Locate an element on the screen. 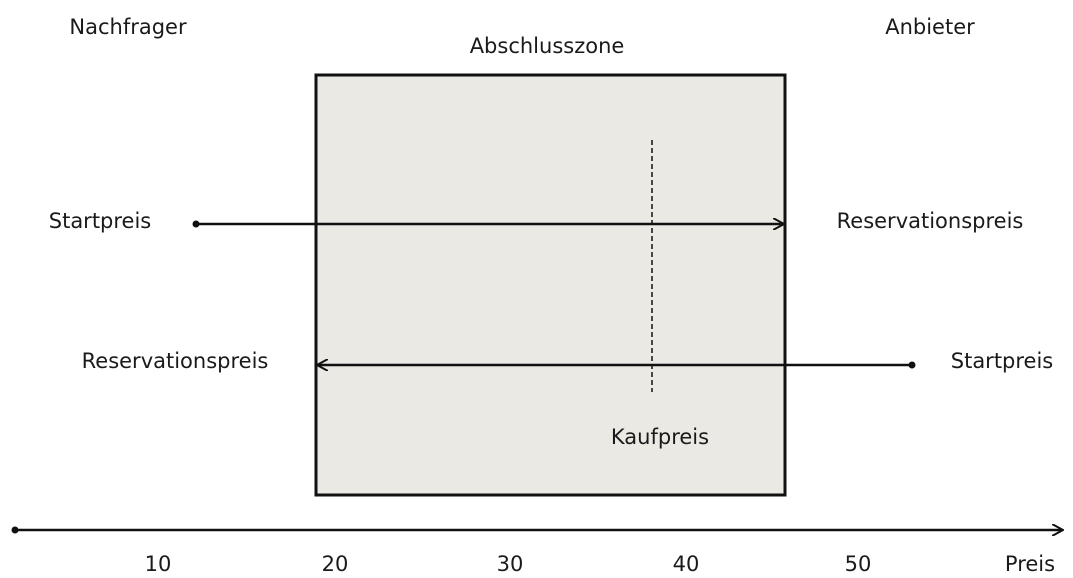 The image size is (1073, 578). axis-tick-label: 10 is located at coordinates (158, 564).